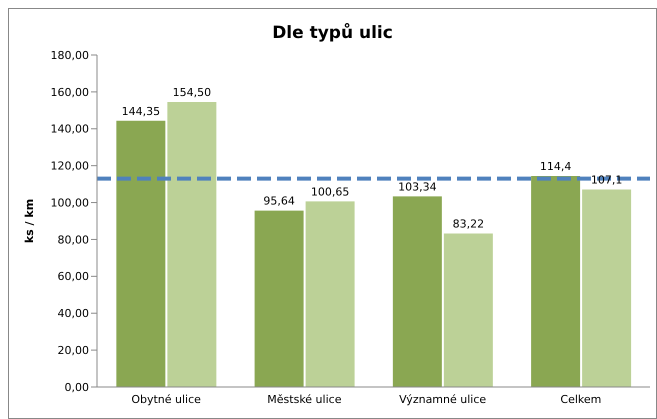  What do you see at coordinates (69, 166) in the screenshot?
I see `y-tick-label: 120,00` at bounding box center [69, 166].